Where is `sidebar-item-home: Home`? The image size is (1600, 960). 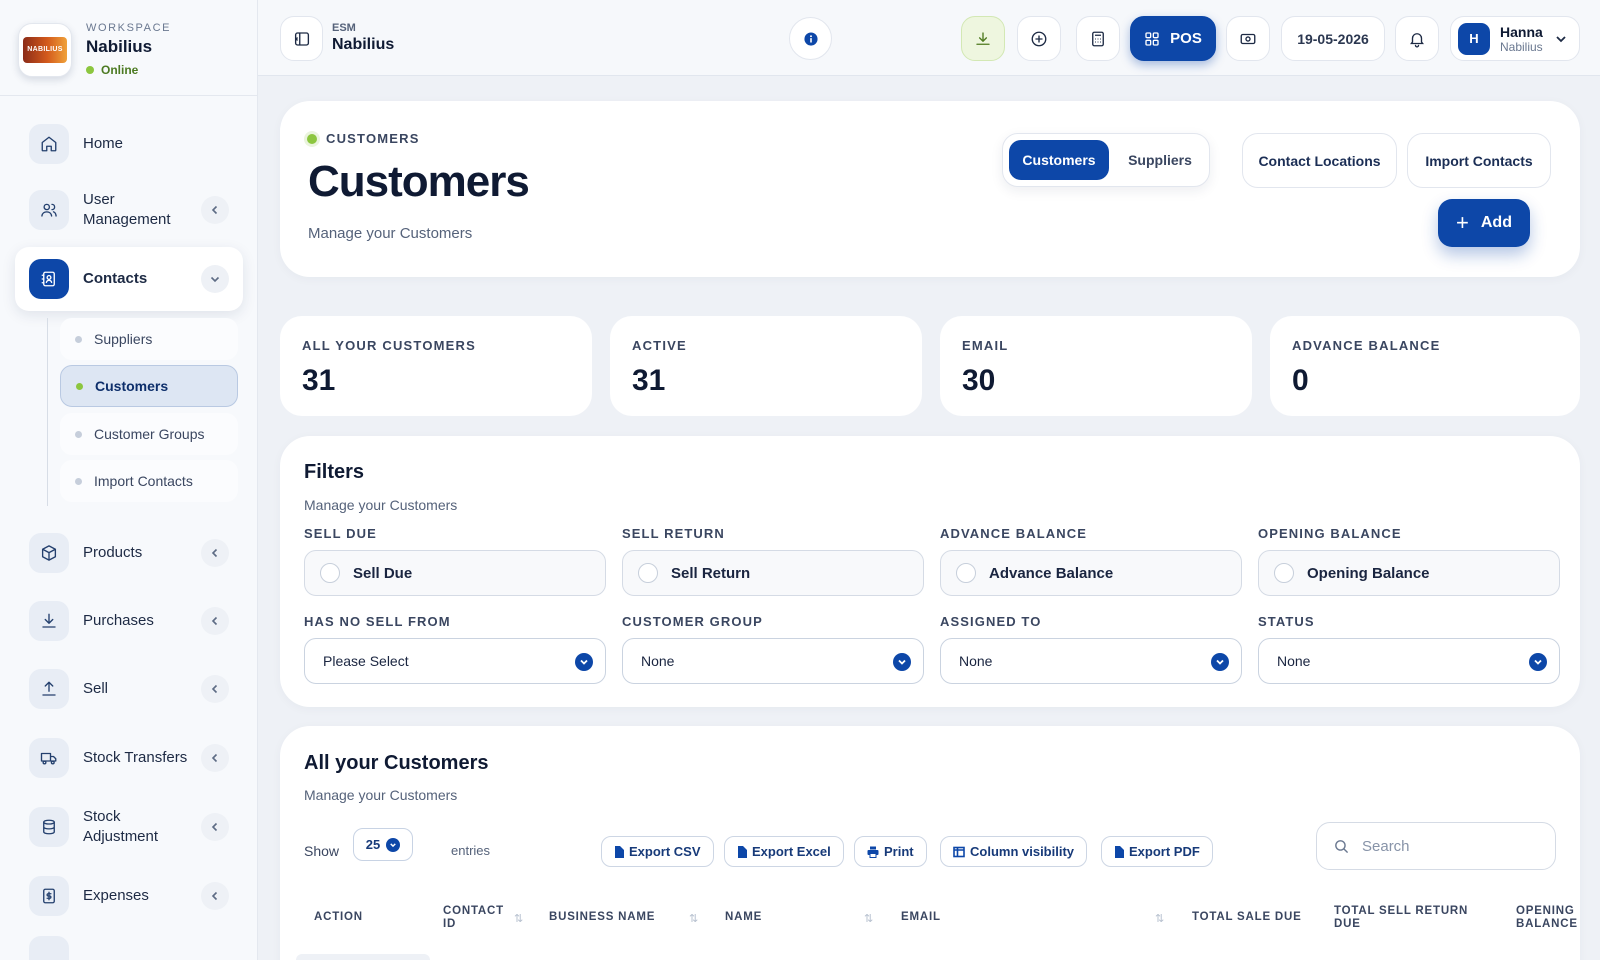 sidebar-item-home: Home is located at coordinates (129, 144).